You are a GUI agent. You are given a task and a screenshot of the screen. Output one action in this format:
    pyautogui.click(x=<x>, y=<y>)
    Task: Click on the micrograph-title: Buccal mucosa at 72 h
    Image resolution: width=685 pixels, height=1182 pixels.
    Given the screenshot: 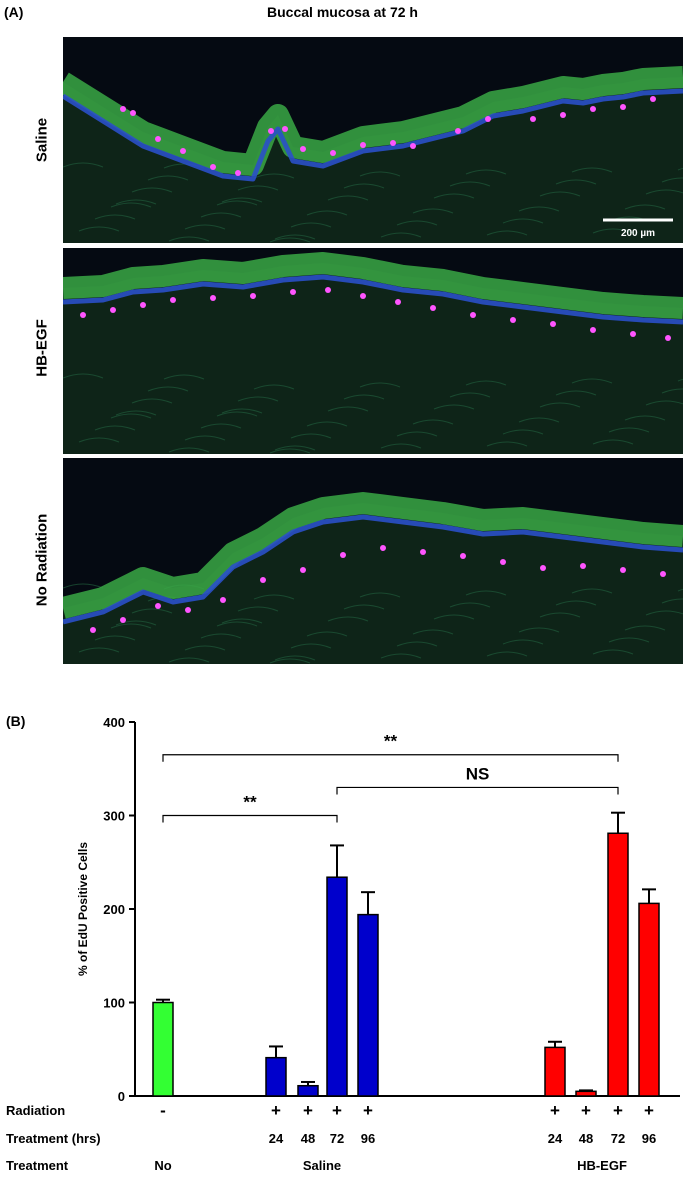 What is the action you would take?
    pyautogui.click(x=342, y=12)
    